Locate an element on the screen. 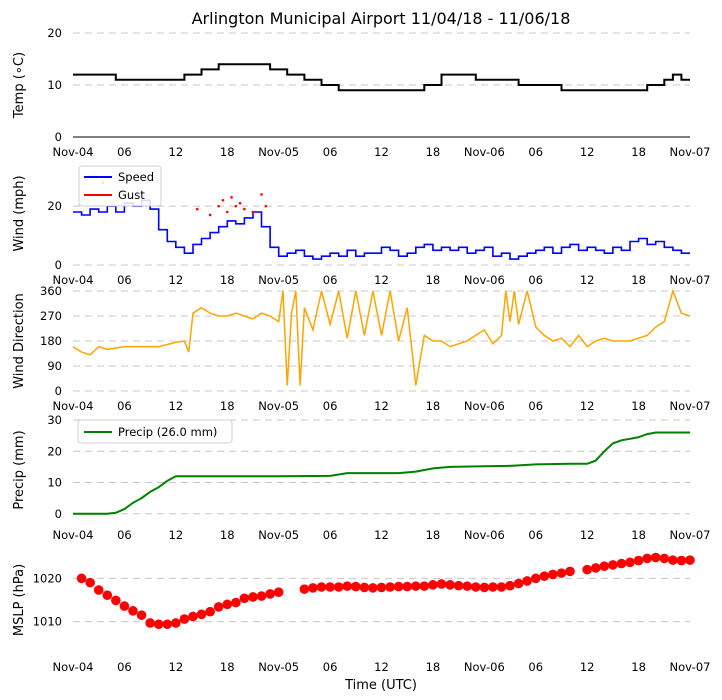 The width and height of the screenshot is (722, 700). y-axis-label: Precip (mm) is located at coordinates (19, 469).